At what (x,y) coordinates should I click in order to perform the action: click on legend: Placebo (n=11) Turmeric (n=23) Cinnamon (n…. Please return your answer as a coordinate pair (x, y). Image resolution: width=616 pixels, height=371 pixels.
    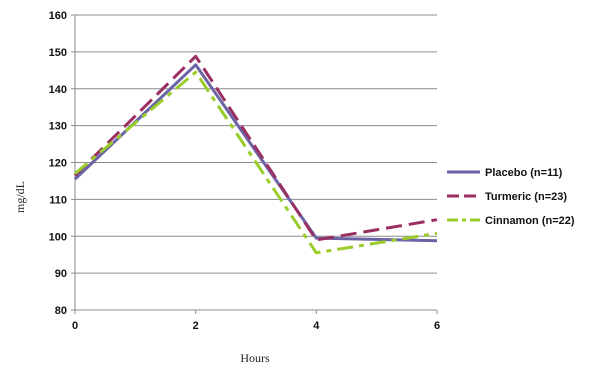
    Looking at the image, I should click on (511, 197).